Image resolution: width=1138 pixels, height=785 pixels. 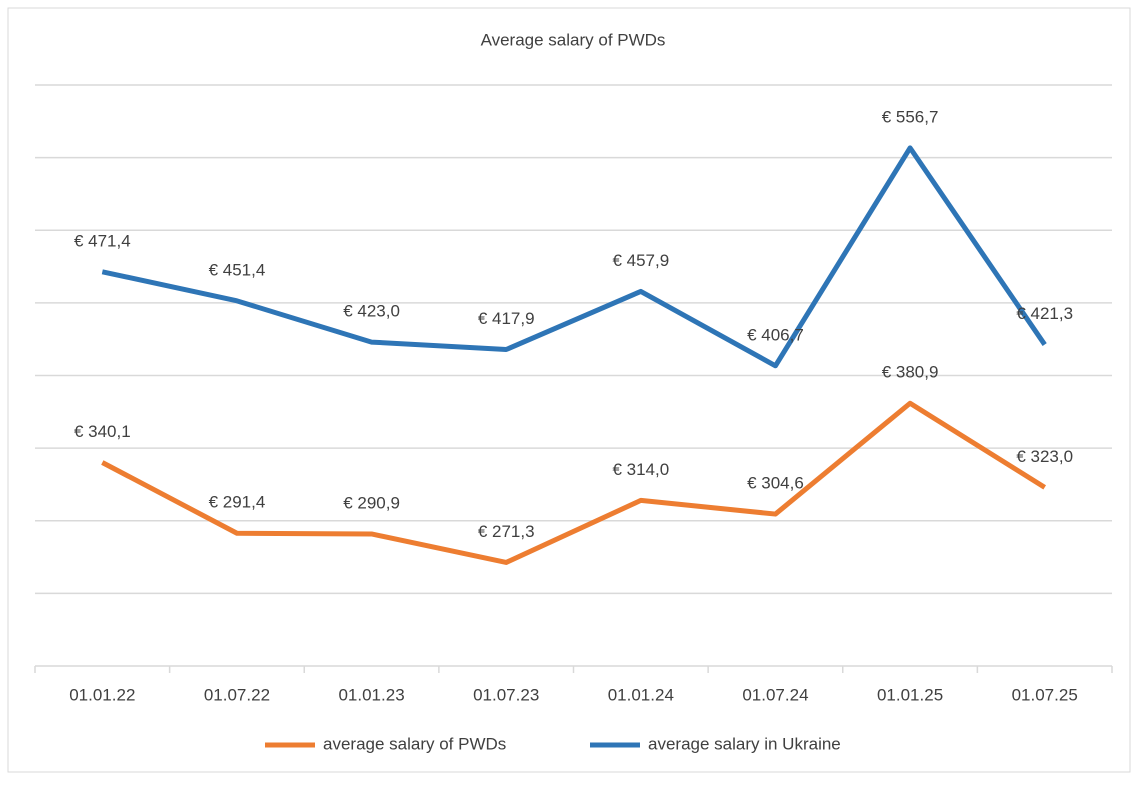 What do you see at coordinates (573, 39) in the screenshot?
I see `chart-title: Average salary of PWDs` at bounding box center [573, 39].